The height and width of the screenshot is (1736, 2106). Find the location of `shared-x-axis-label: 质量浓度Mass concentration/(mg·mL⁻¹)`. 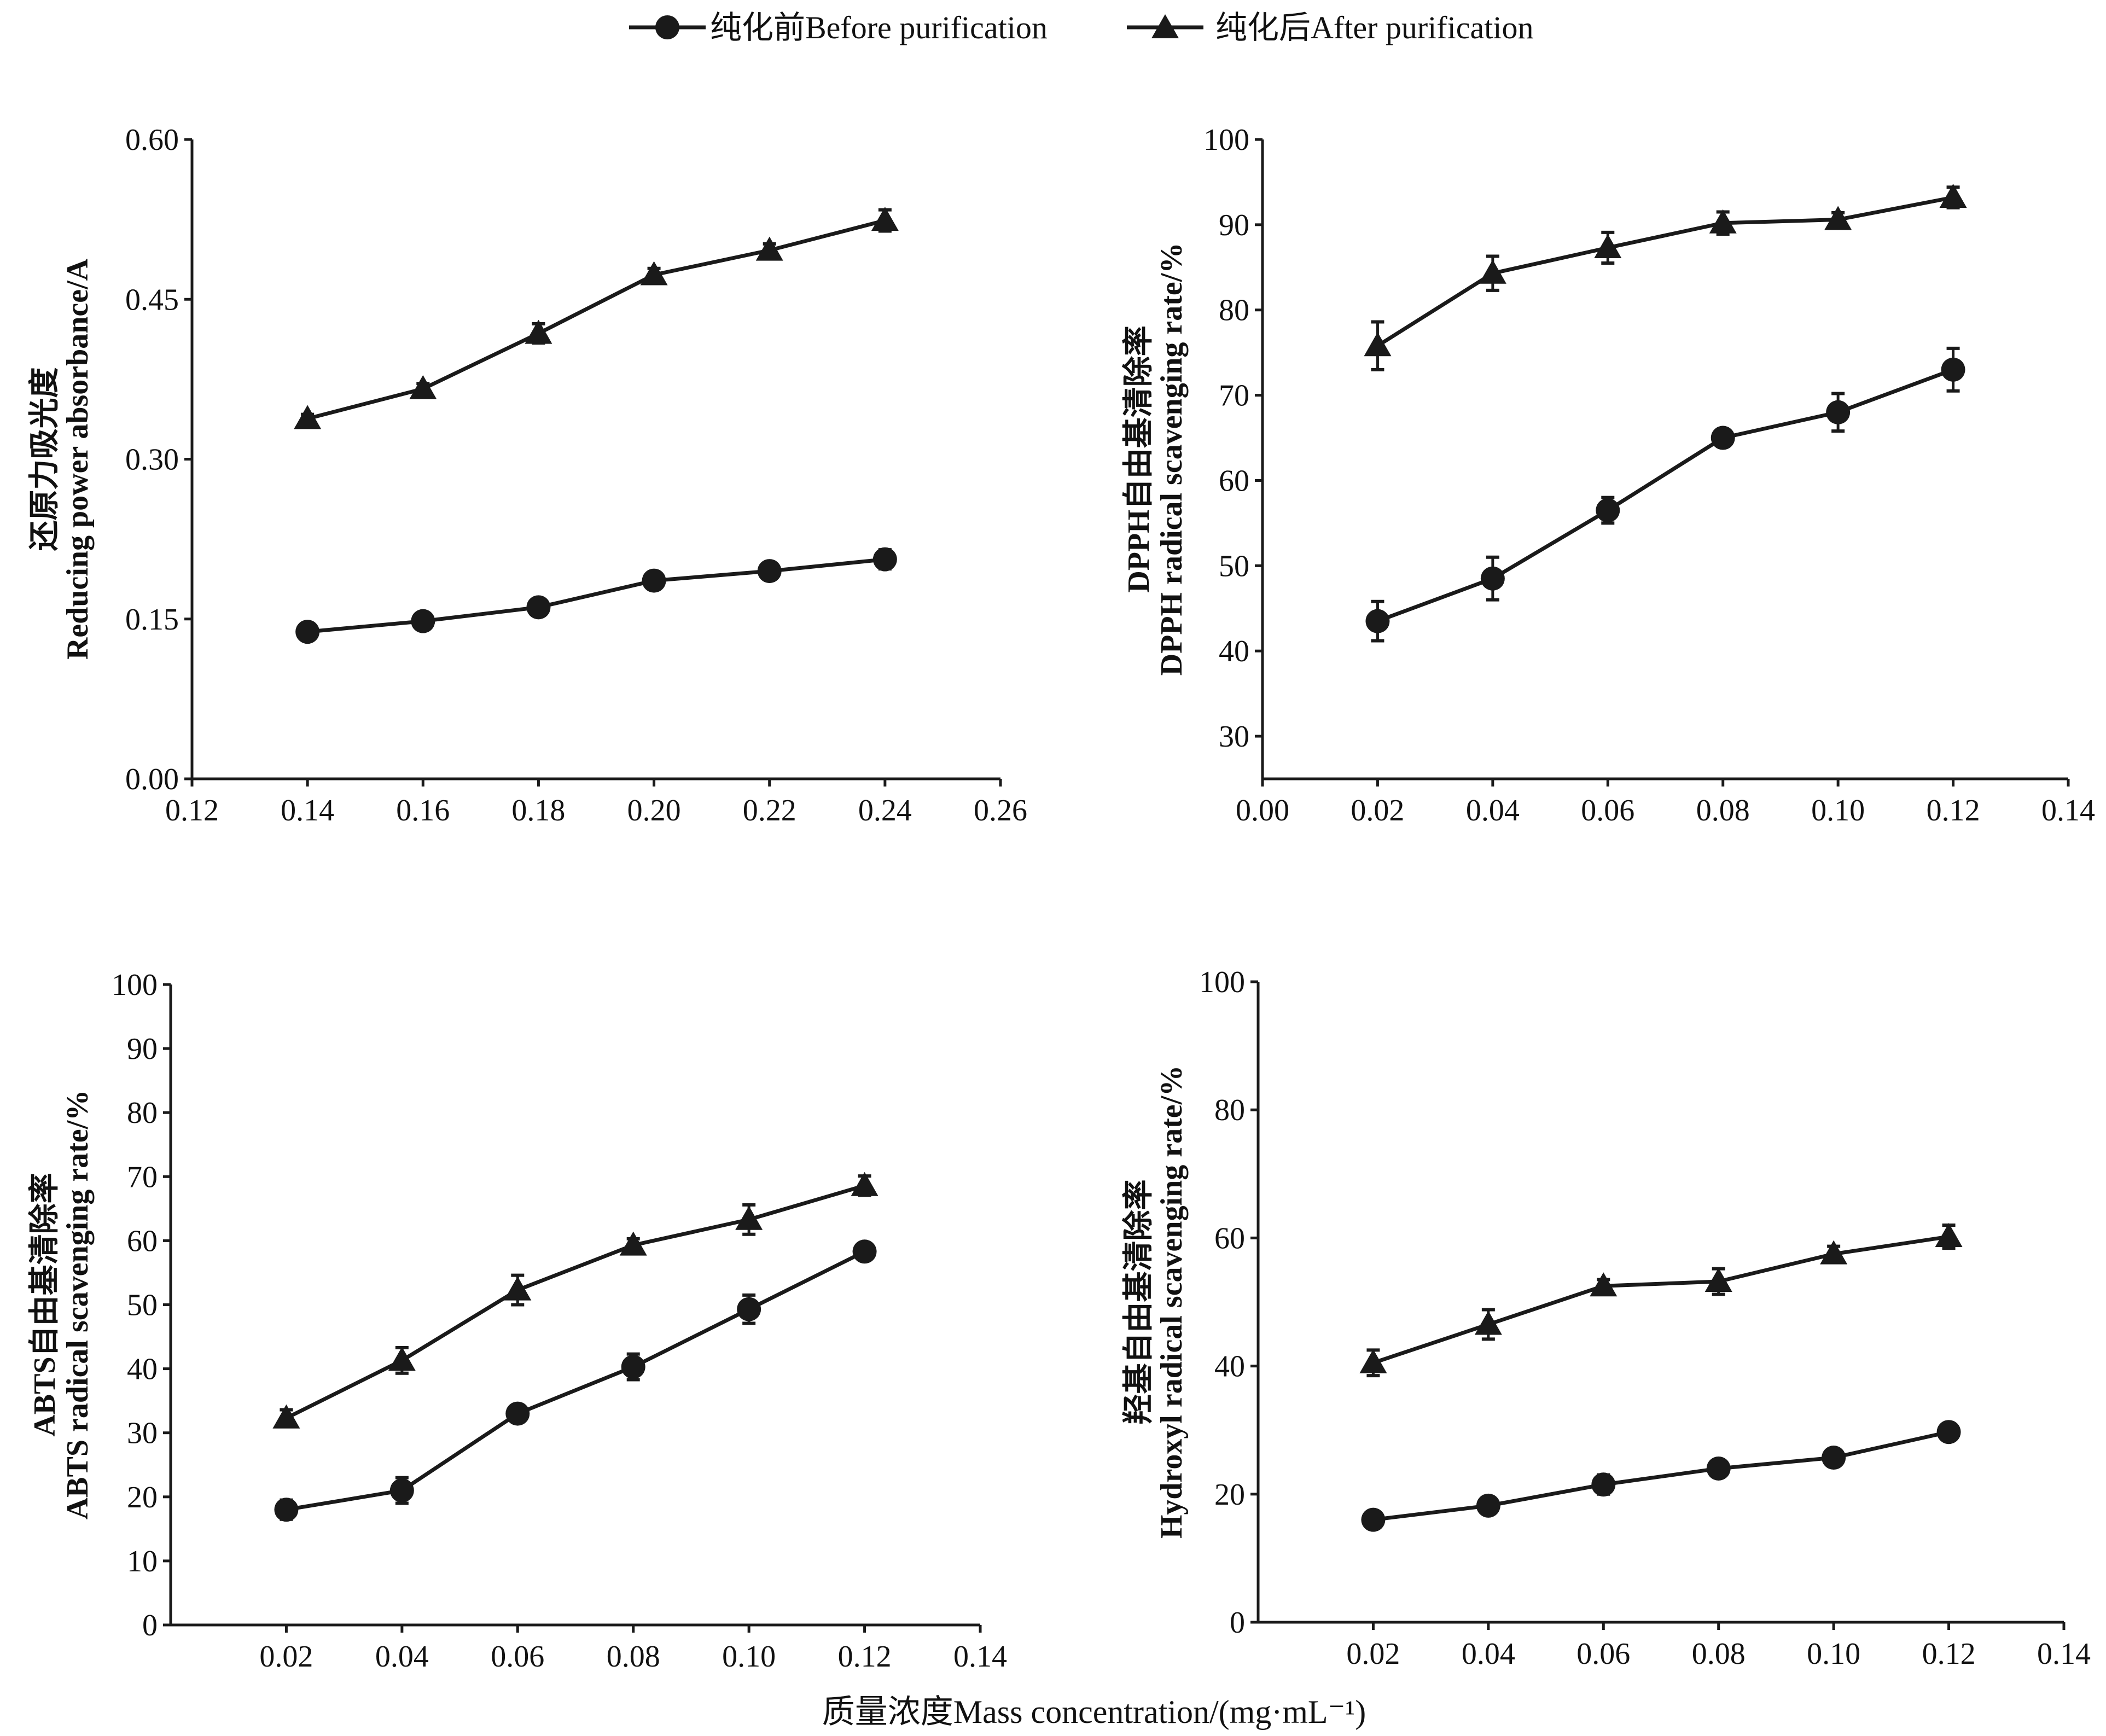

shared-x-axis-label: 质量浓度Mass concentration/(mg·mL⁻¹) is located at coordinates (1094, 1712).